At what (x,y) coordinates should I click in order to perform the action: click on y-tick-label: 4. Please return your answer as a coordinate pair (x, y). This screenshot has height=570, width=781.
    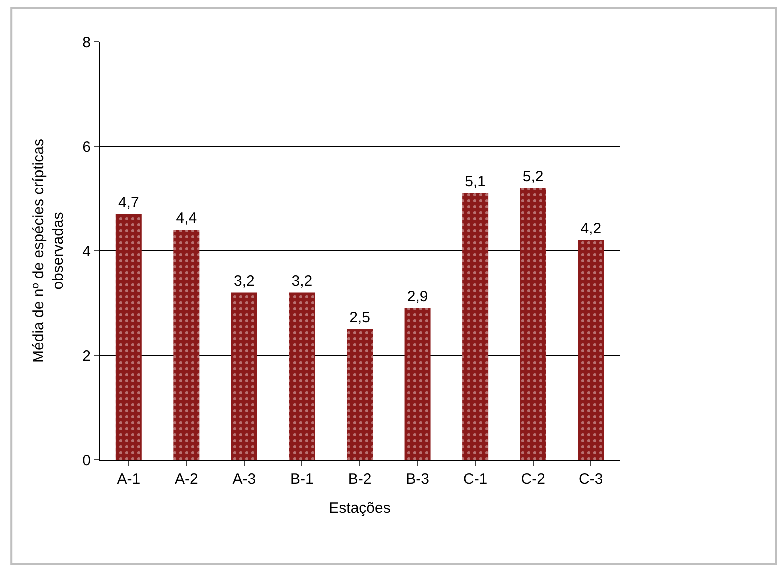
    Looking at the image, I should click on (86, 251).